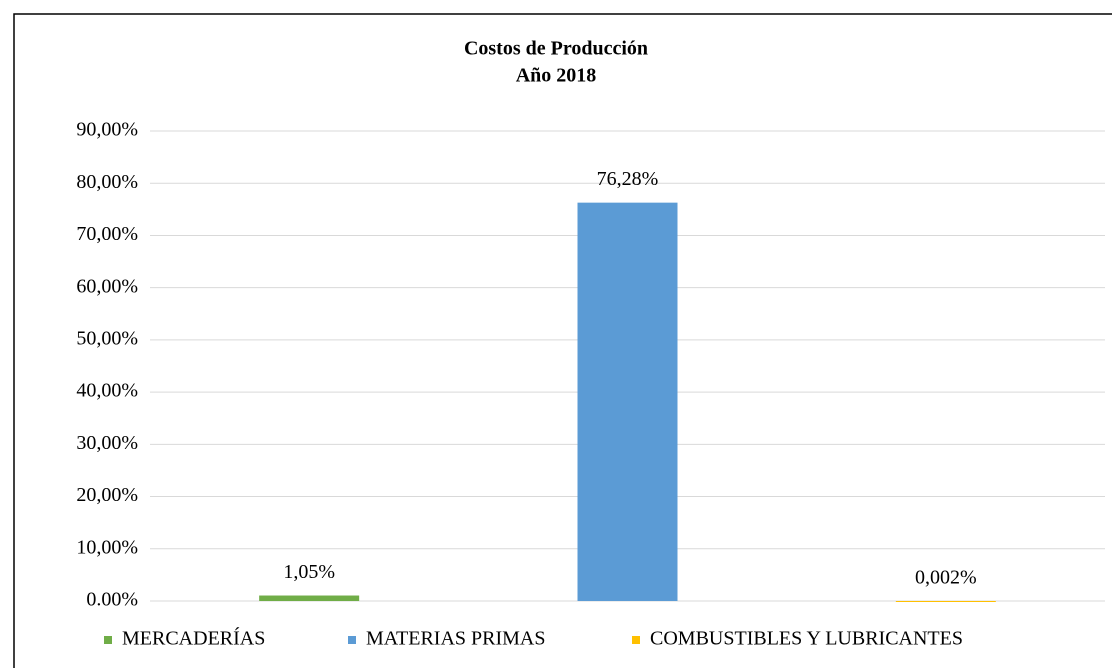 The height and width of the screenshot is (668, 1112). Describe the element at coordinates (112, 600) in the screenshot. I see `y-tick-label: 0.00%` at that location.